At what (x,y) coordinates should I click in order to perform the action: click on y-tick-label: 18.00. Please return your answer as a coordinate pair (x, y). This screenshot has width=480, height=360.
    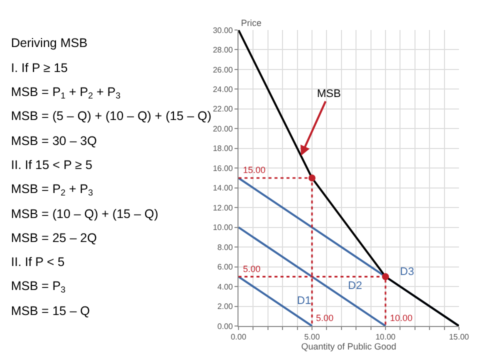
    Looking at the image, I should click on (223, 149).